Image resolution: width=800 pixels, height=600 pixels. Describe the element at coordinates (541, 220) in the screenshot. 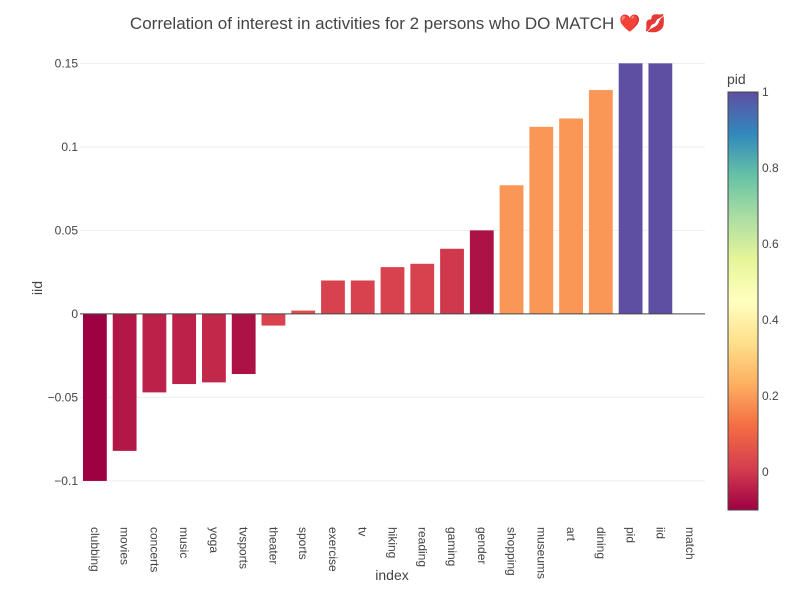

I see `bar-museums` at that location.